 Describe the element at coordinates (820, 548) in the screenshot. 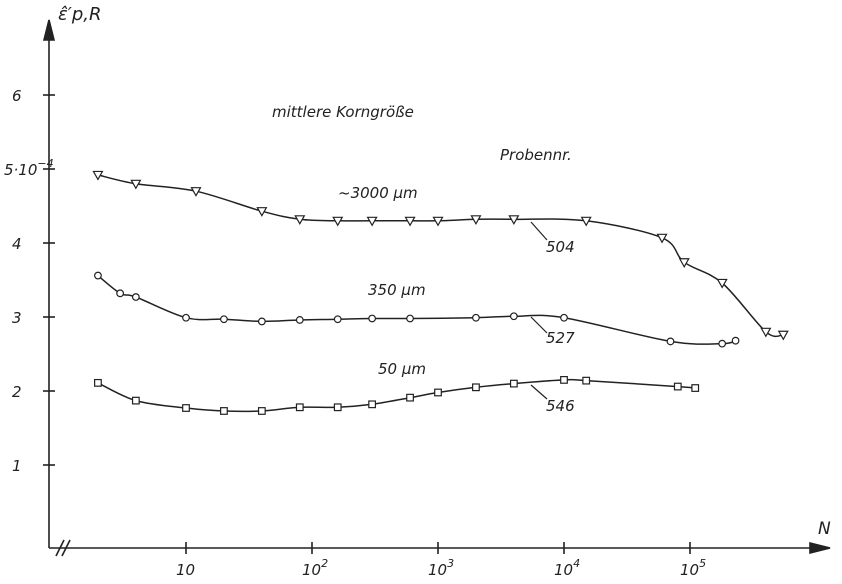

I see `x-axis-arrow` at that location.